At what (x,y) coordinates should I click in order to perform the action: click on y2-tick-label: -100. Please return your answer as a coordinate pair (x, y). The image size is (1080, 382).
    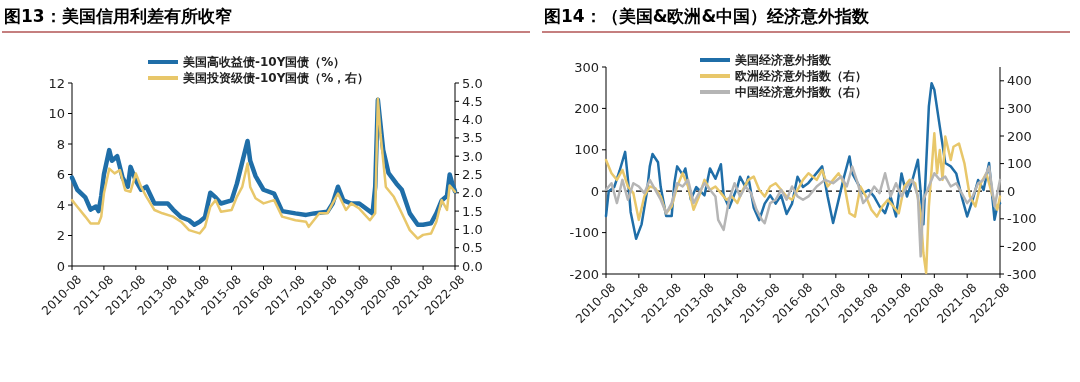
    Looking at the image, I should click on (1022, 219).